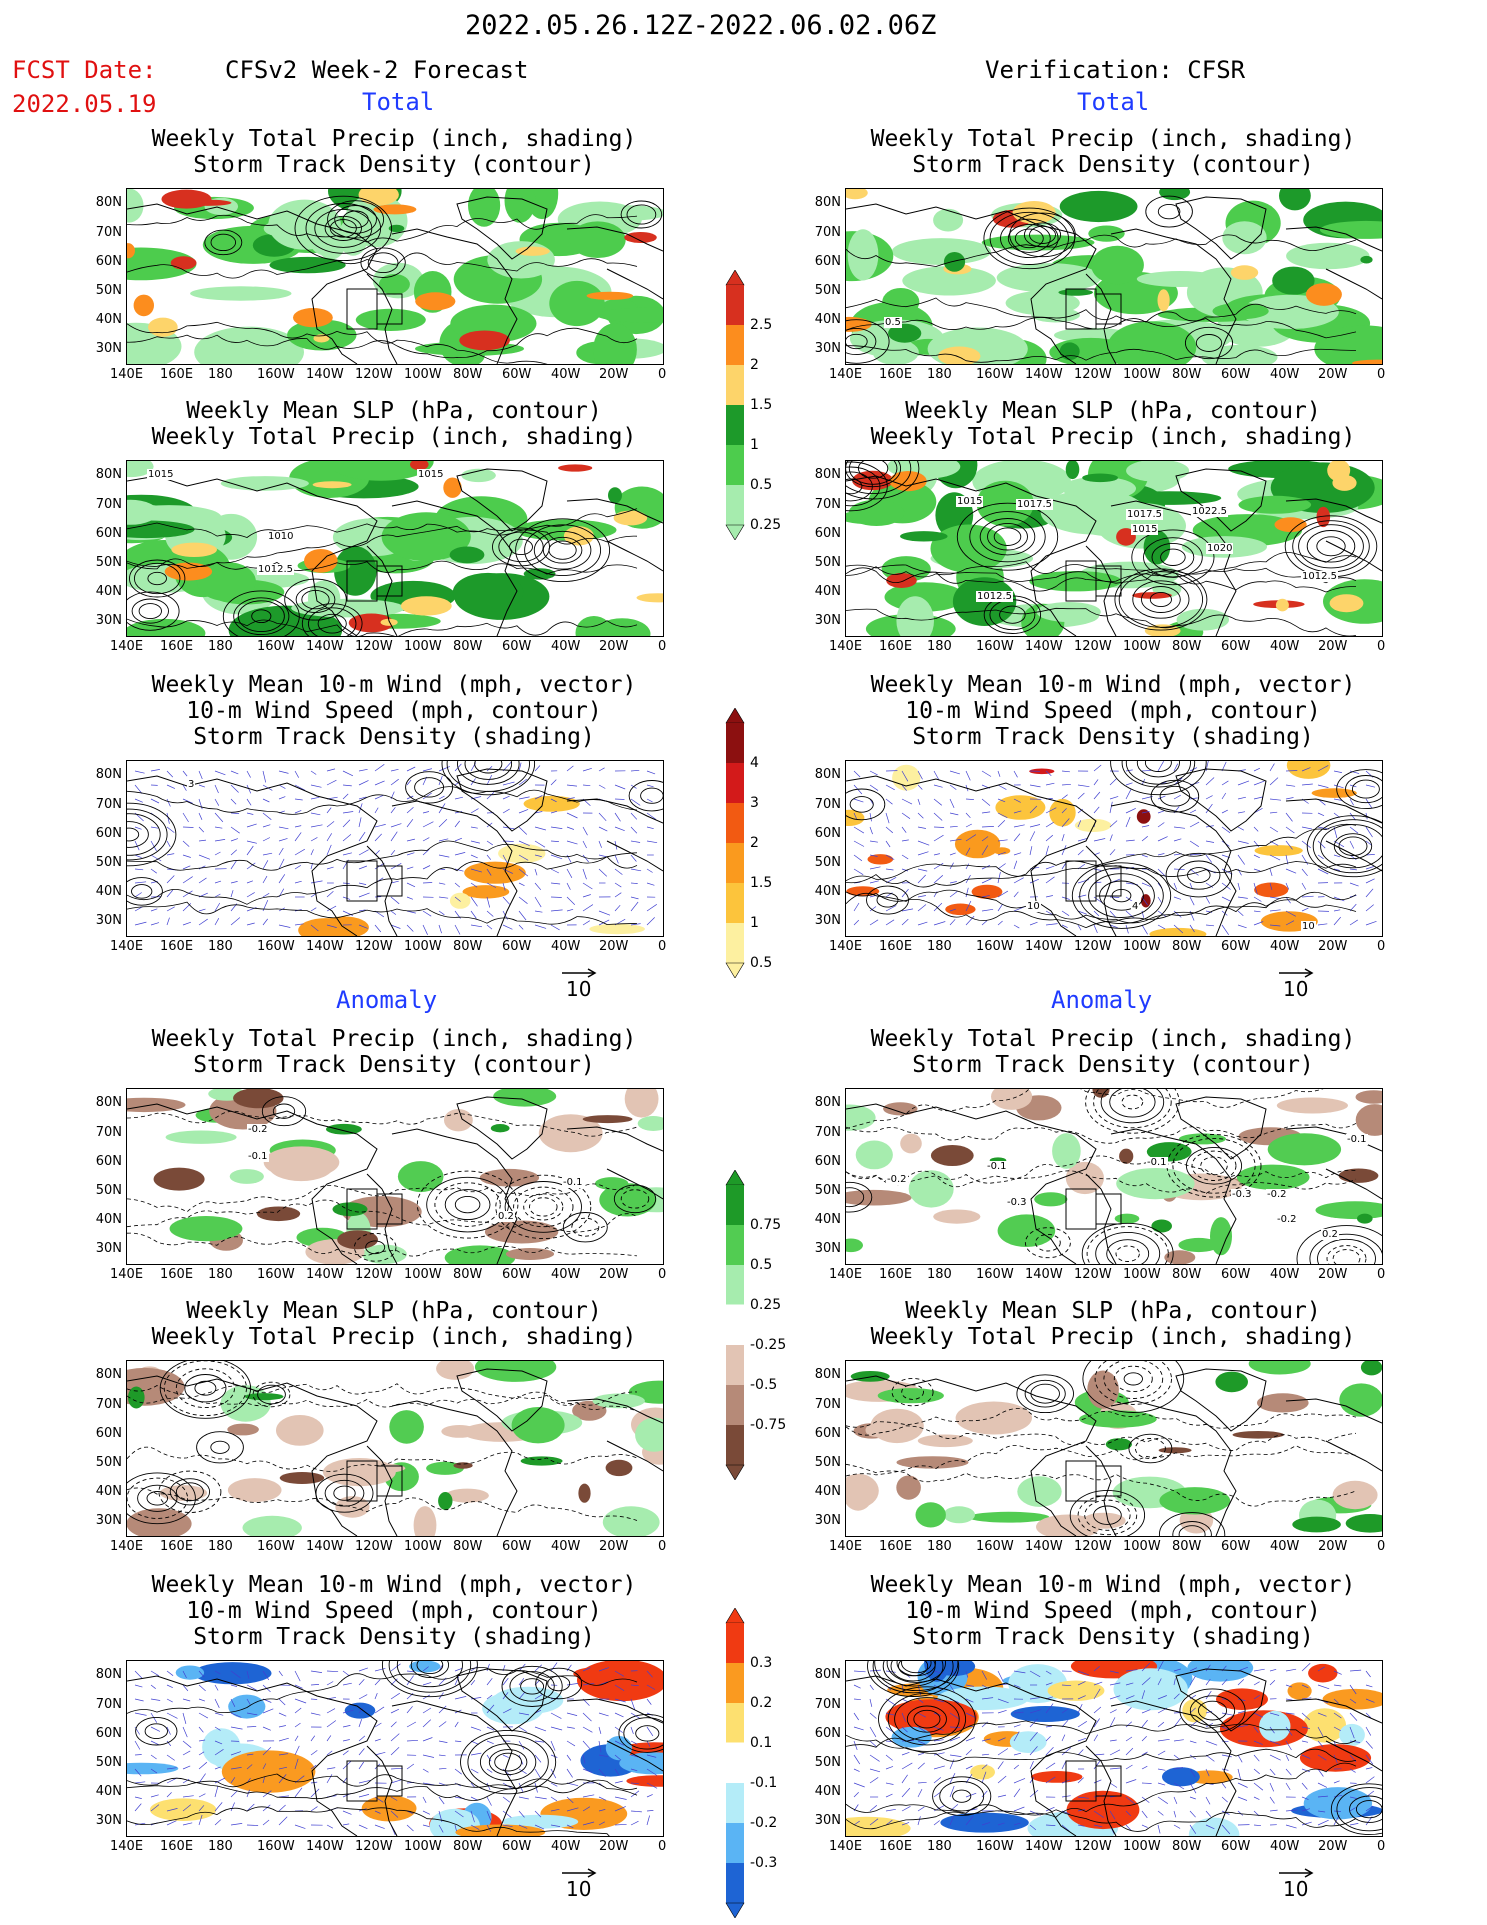 The width and height of the screenshot is (1487, 1925). I want to click on panel-title-line: Weekly Mean 10-m Wind (mph, vector), so click(1113, 685).